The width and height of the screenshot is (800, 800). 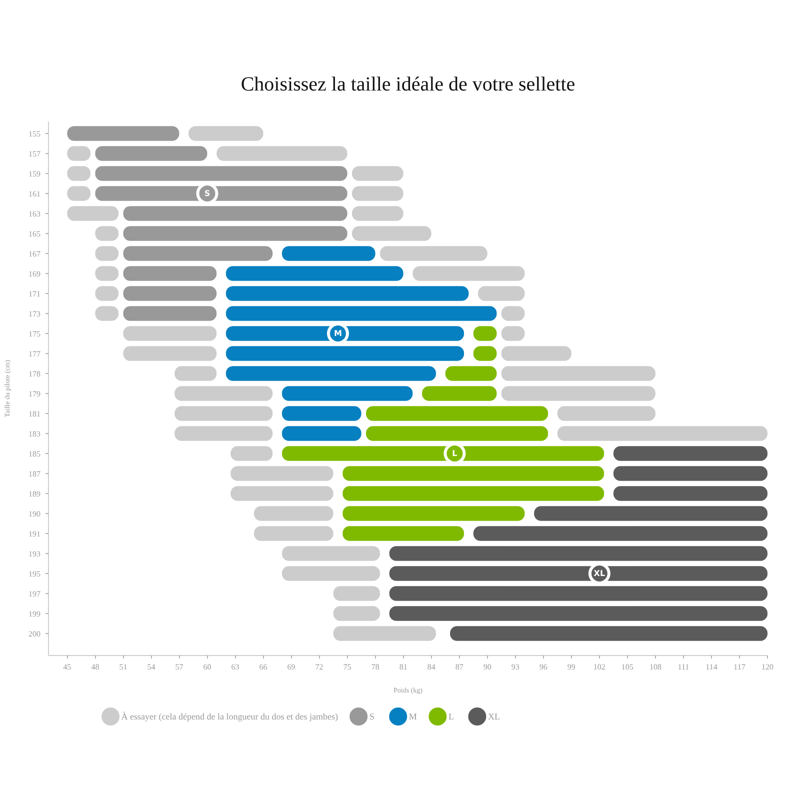 What do you see at coordinates (207, 193) in the screenshot?
I see `annotation: S` at bounding box center [207, 193].